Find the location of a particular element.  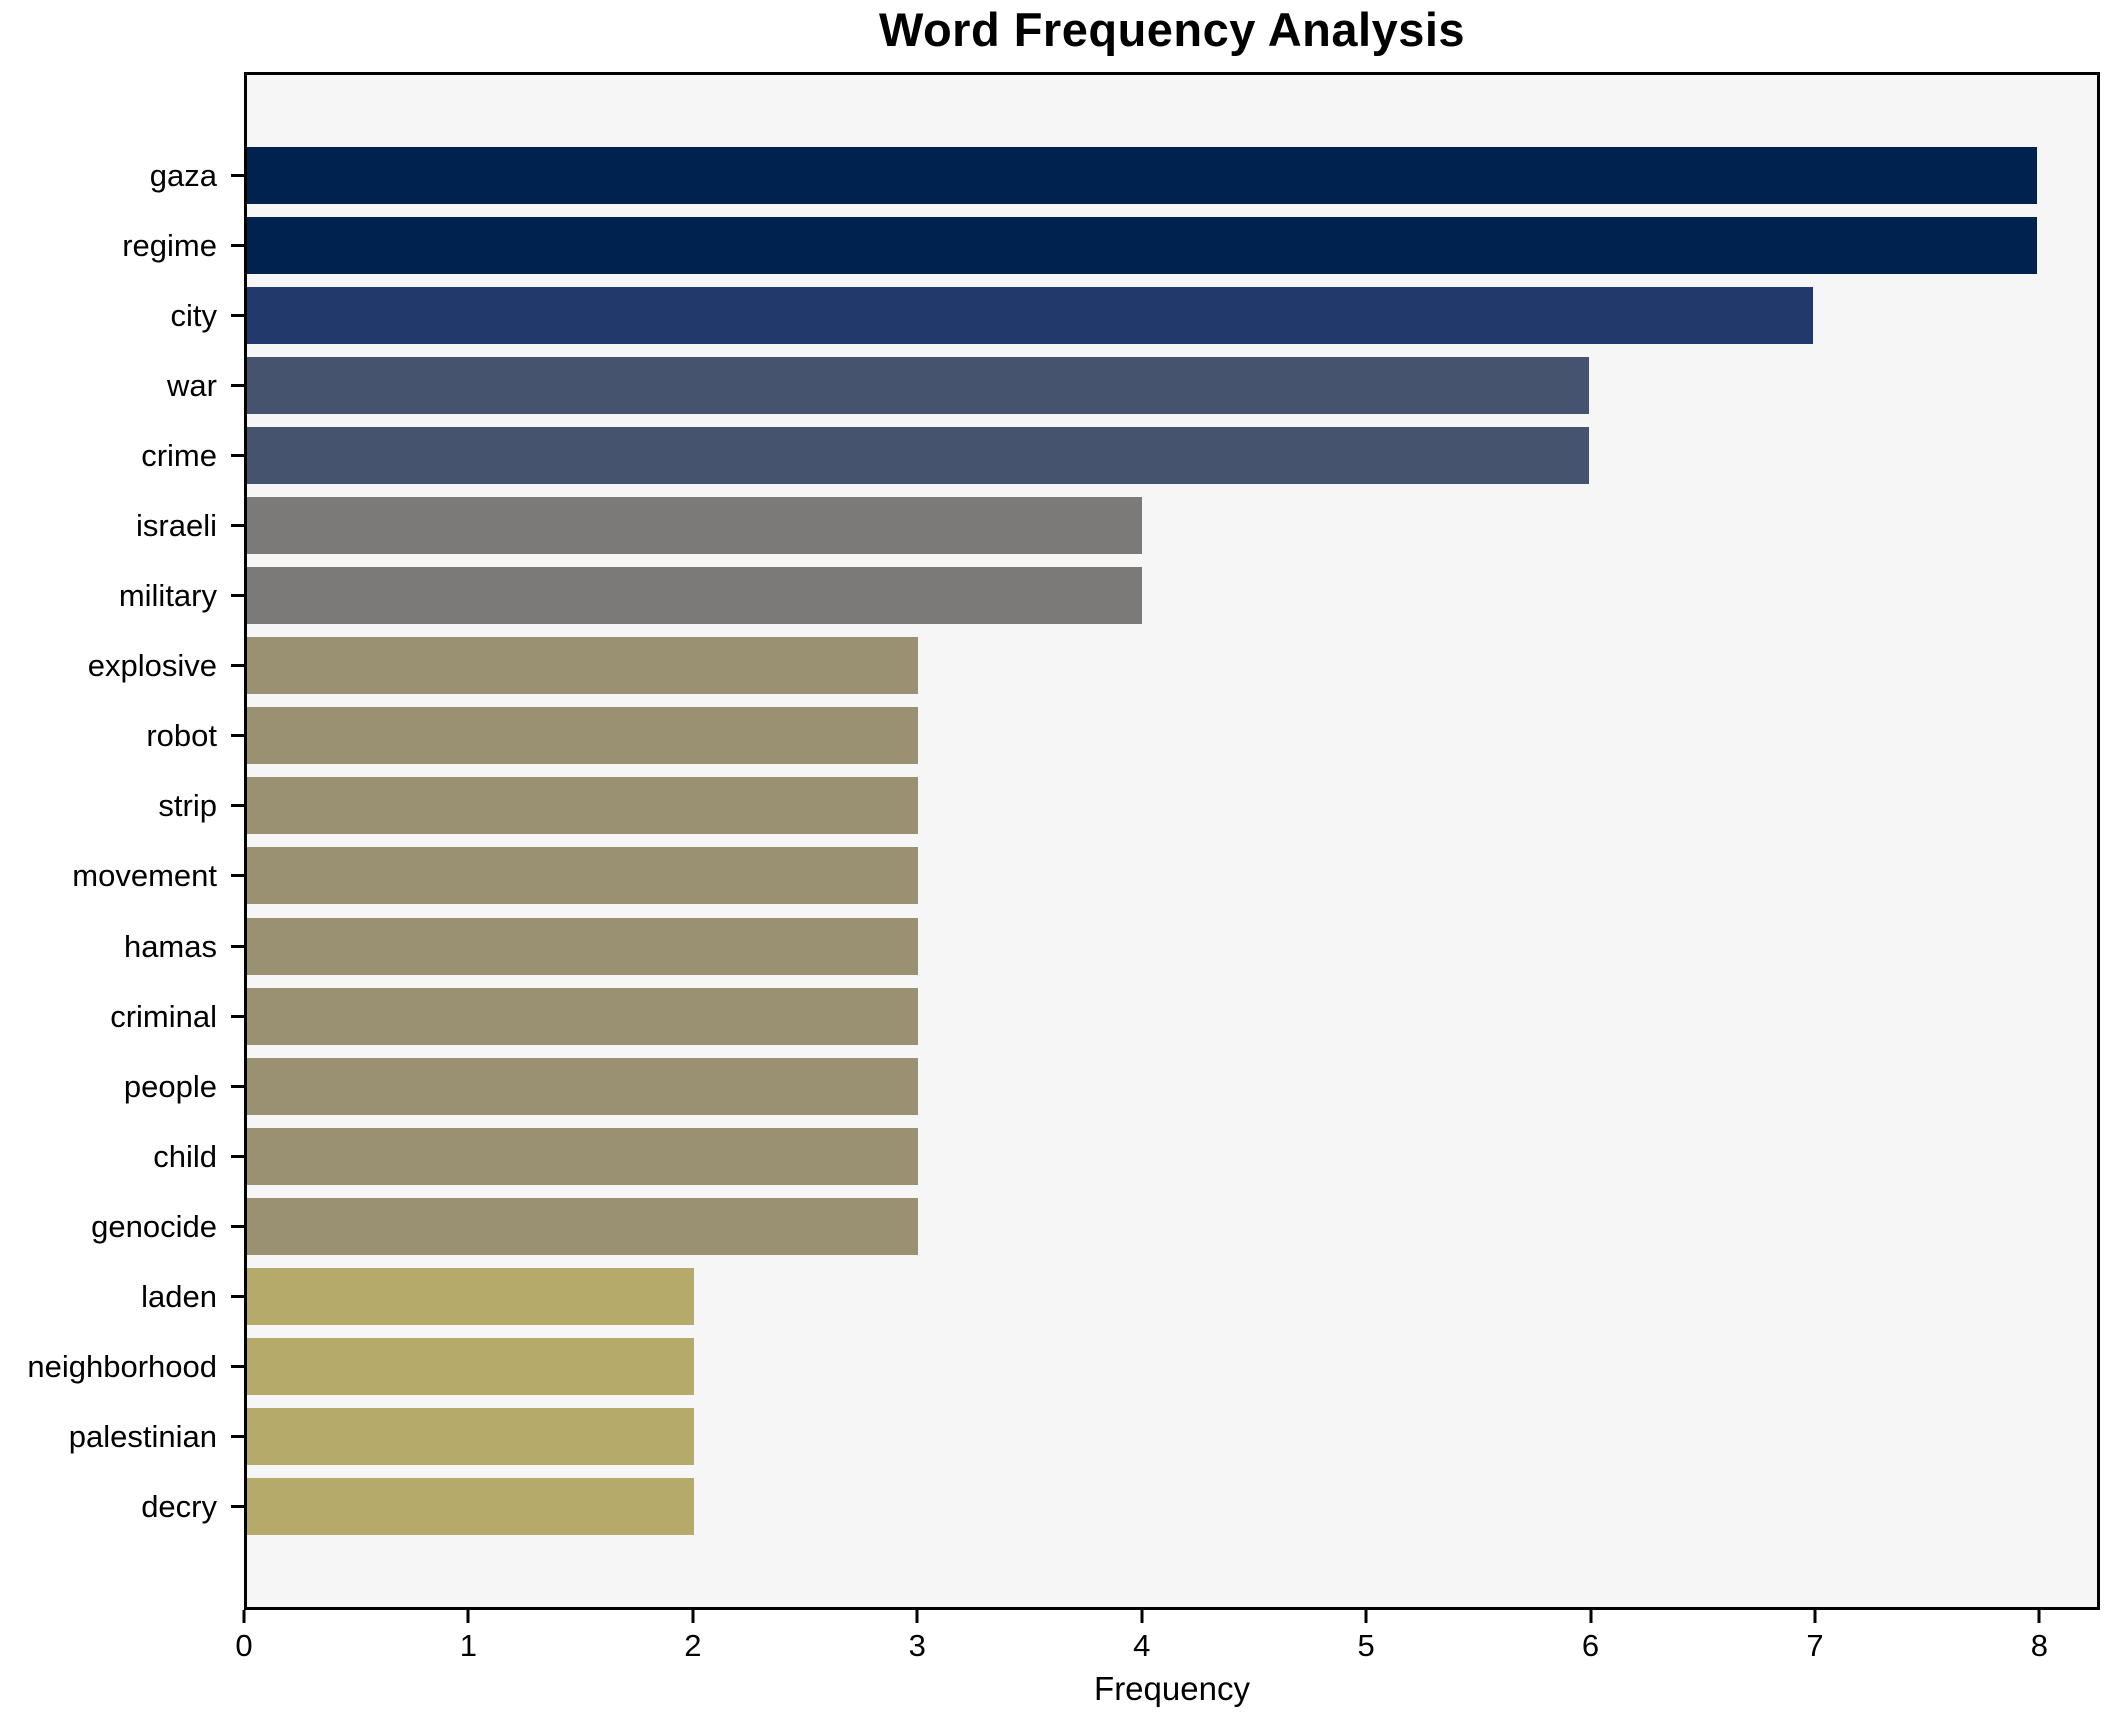

bar-criminal is located at coordinates (583, 1016).